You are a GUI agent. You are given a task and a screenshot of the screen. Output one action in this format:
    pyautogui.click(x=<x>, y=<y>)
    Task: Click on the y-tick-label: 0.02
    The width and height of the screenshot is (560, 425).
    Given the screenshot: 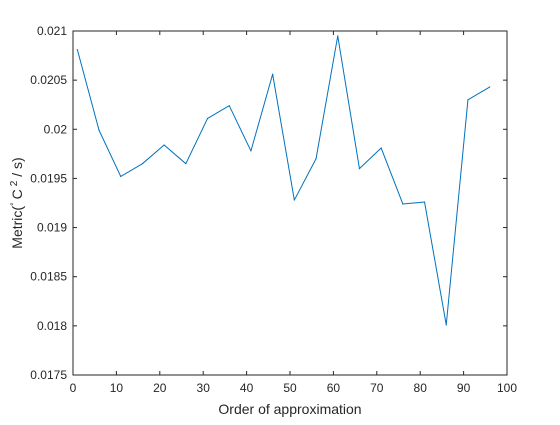 What is the action you would take?
    pyautogui.click(x=56, y=129)
    